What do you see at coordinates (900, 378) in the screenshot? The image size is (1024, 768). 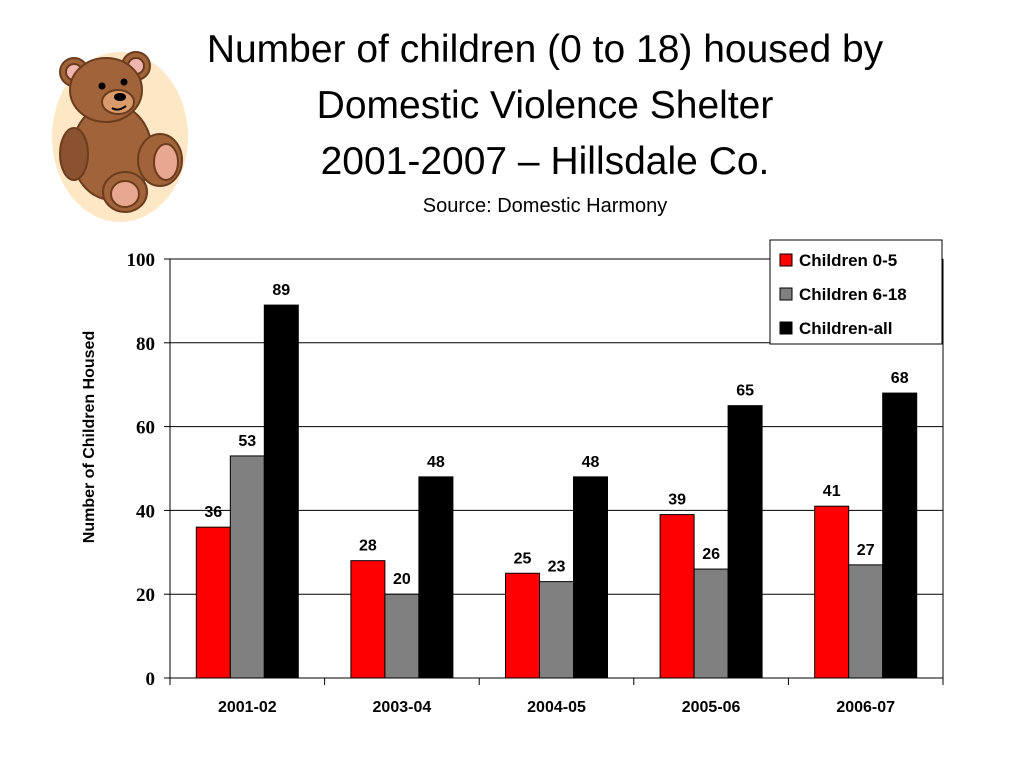 I see `bar-value-label: 68` at bounding box center [900, 378].